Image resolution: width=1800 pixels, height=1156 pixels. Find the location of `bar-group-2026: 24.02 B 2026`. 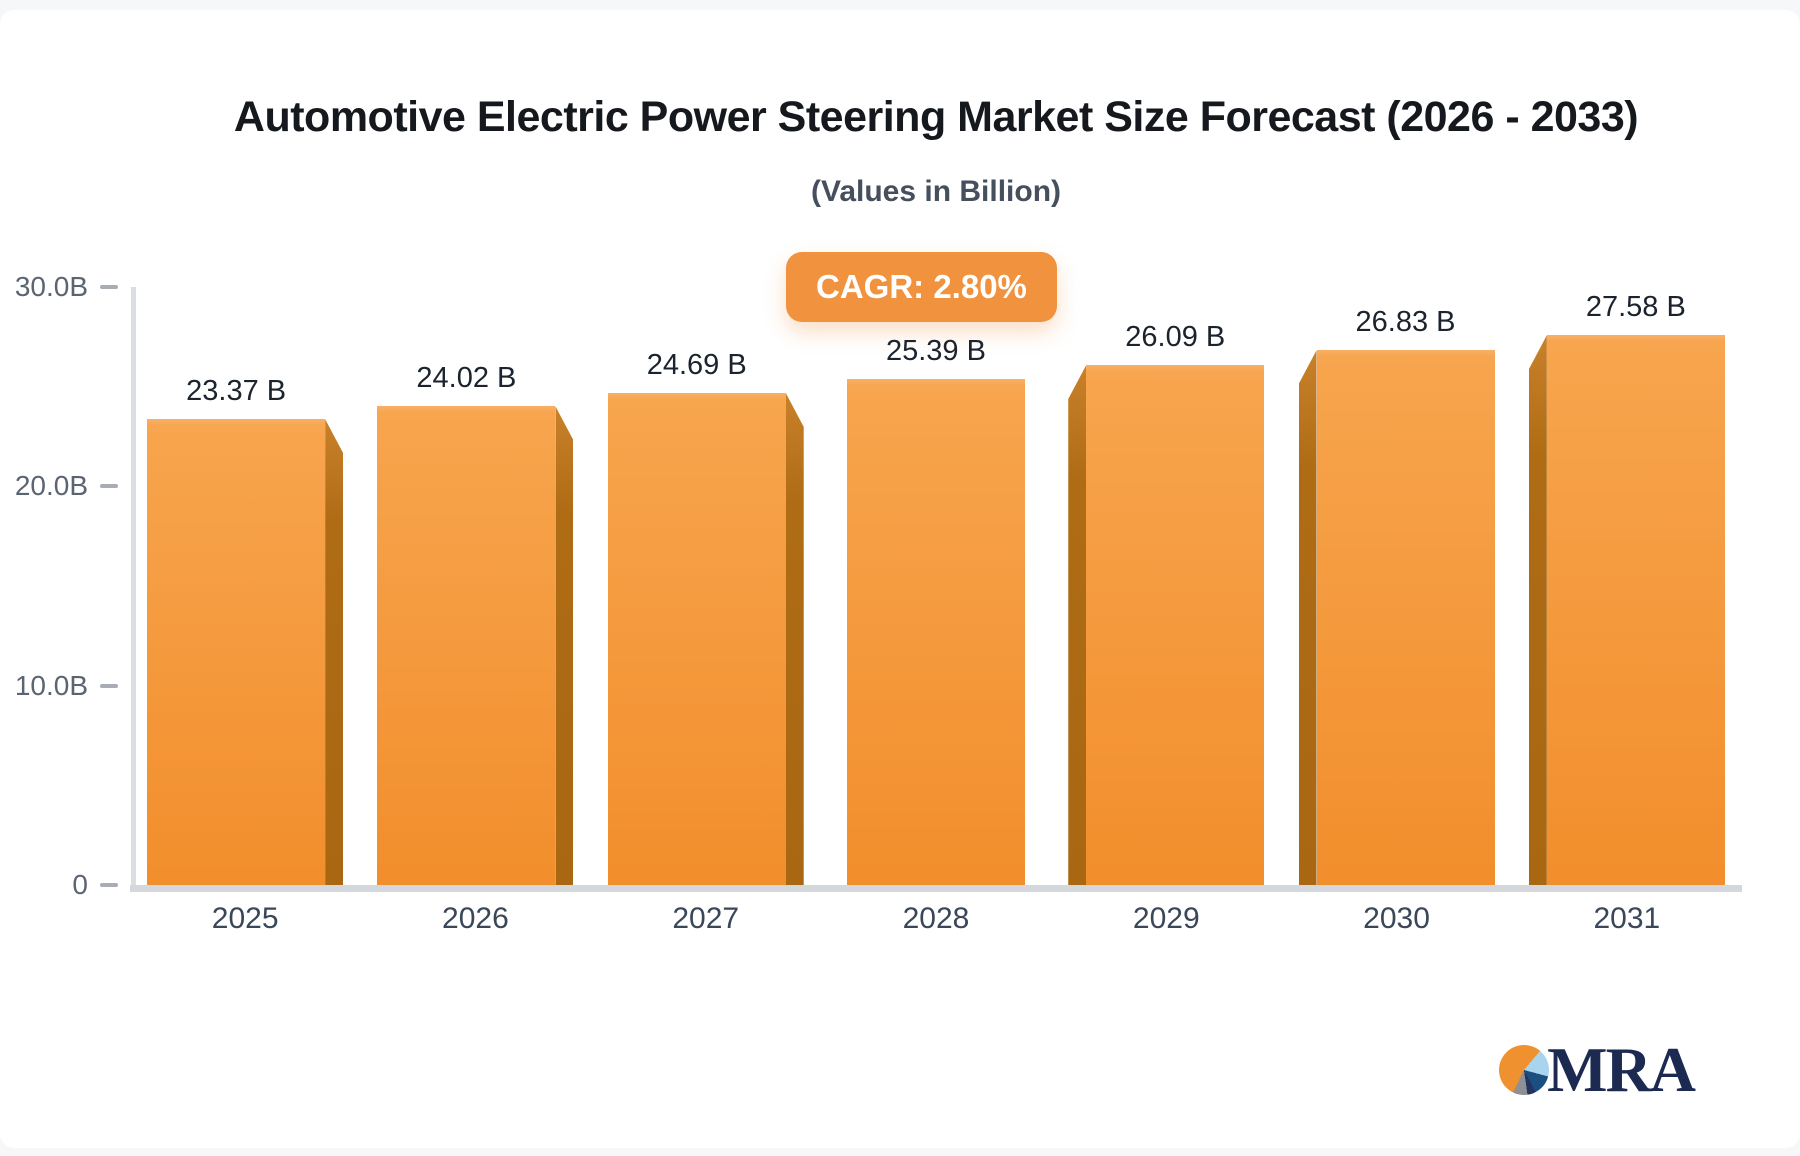

bar-group-2026: 24.02 B 2026 is located at coordinates (475, 611).